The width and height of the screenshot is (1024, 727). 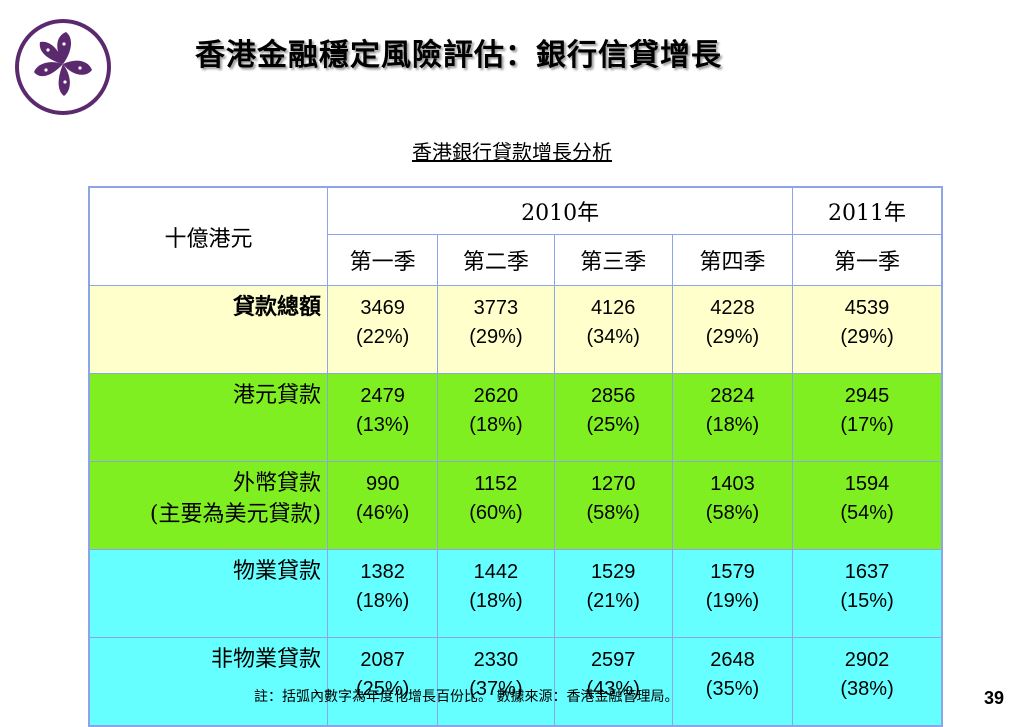 What do you see at coordinates (496, 689) in the screenshot?
I see `cell-growth: (37%)` at bounding box center [496, 689].